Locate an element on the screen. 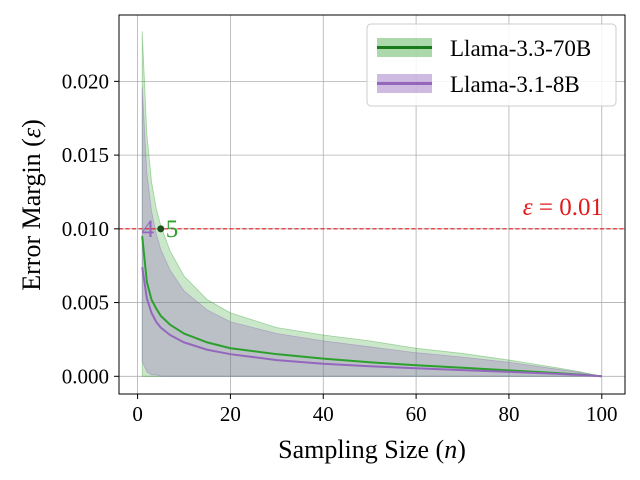 The image size is (640, 480). threshold-label-value: = 0.01 is located at coordinates (568, 207).